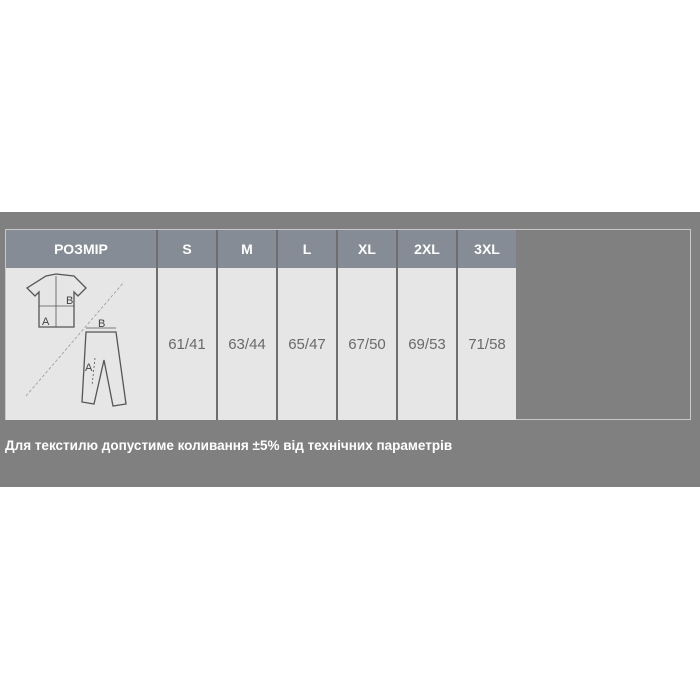 The height and width of the screenshot is (700, 700). What do you see at coordinates (101, 324) in the screenshot?
I see `pants-label-b: B` at bounding box center [101, 324].